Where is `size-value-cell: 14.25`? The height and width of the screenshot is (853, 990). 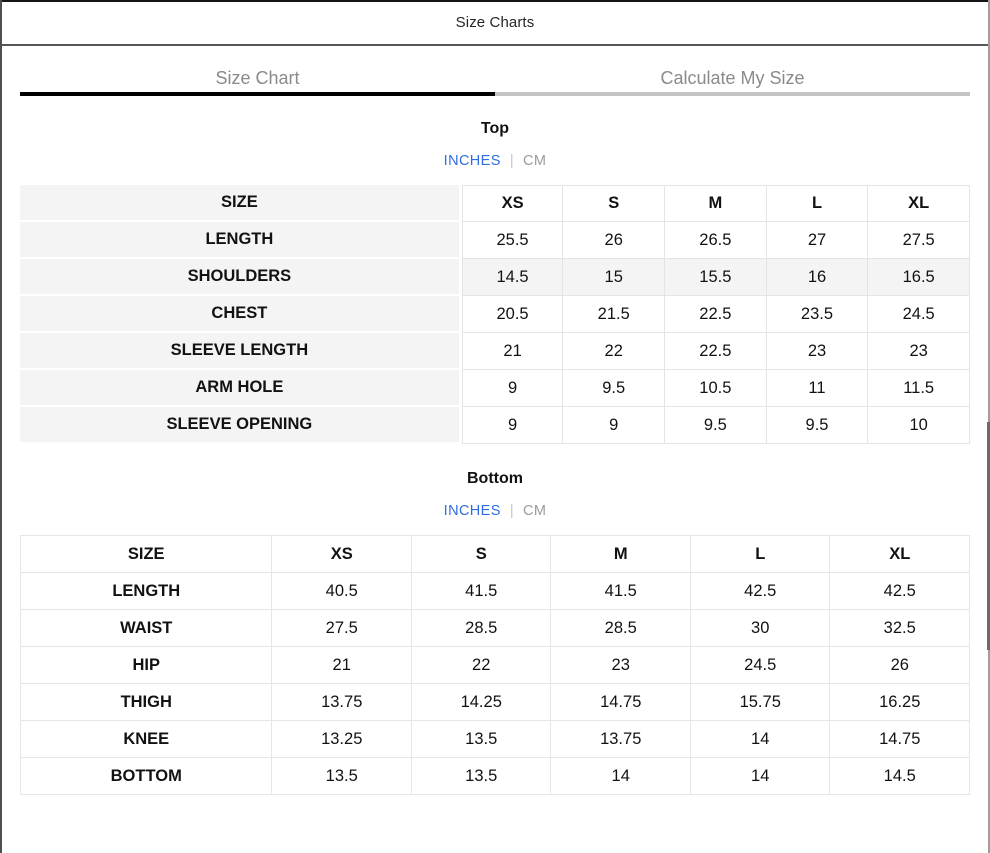
size-value-cell: 14.25 is located at coordinates (481, 702).